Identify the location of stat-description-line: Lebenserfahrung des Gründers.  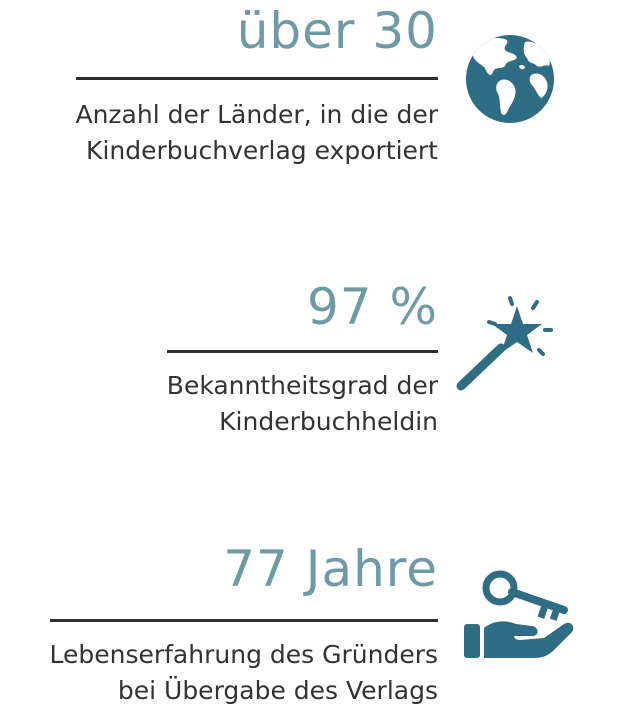
(243, 654).